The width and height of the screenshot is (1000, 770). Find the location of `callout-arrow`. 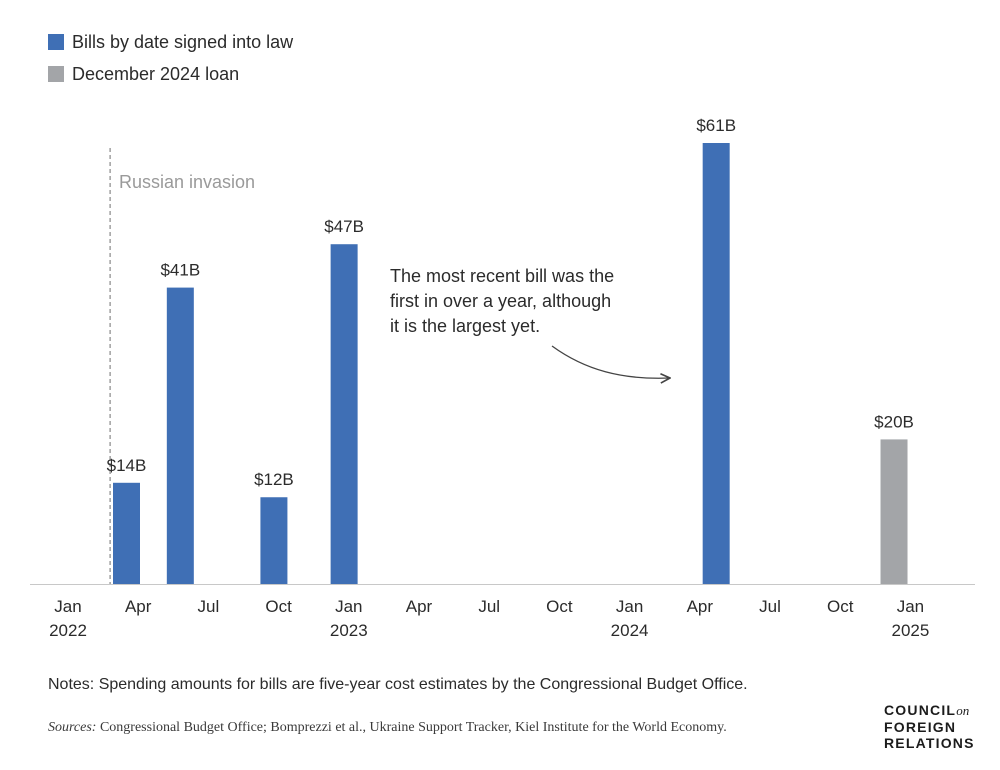

callout-arrow is located at coordinates (610, 361).